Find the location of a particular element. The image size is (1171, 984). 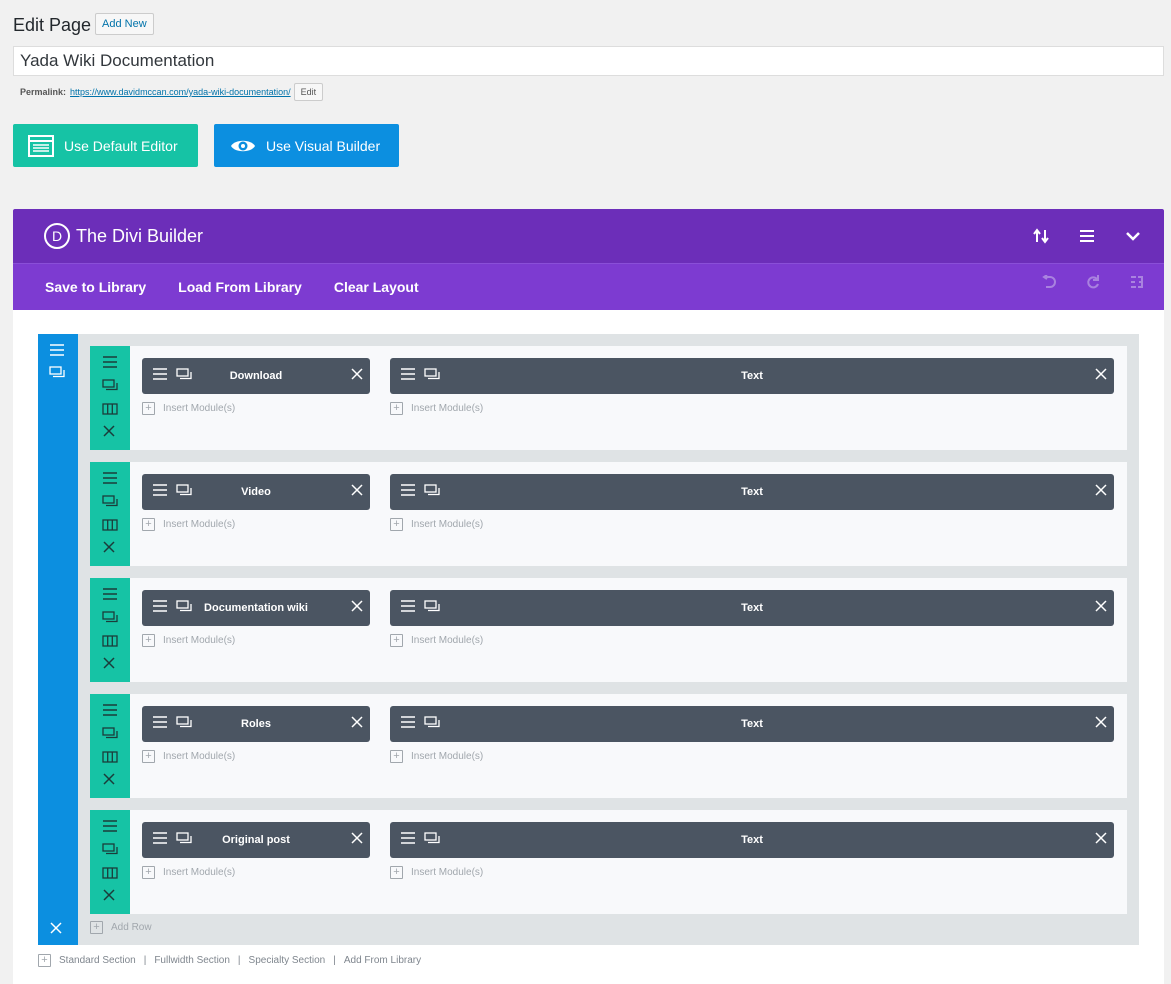

use-visual-builder-label: Use Visual Builder is located at coordinates (323, 145).